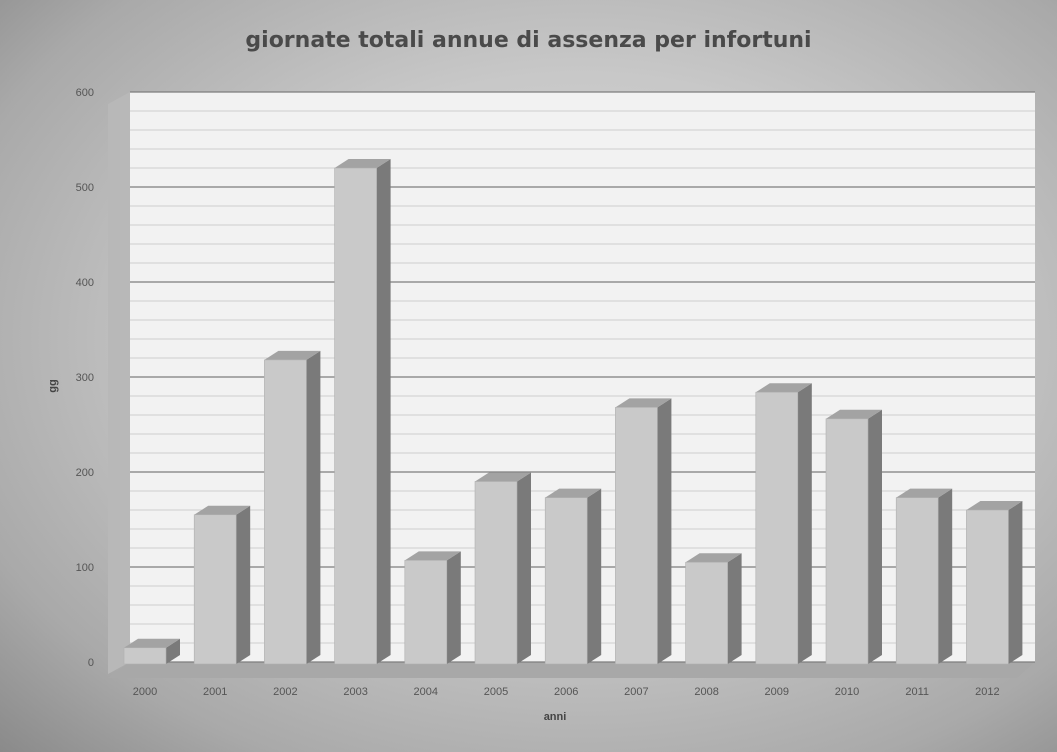  I want to click on x-tick-label: 2001, so click(215, 692).